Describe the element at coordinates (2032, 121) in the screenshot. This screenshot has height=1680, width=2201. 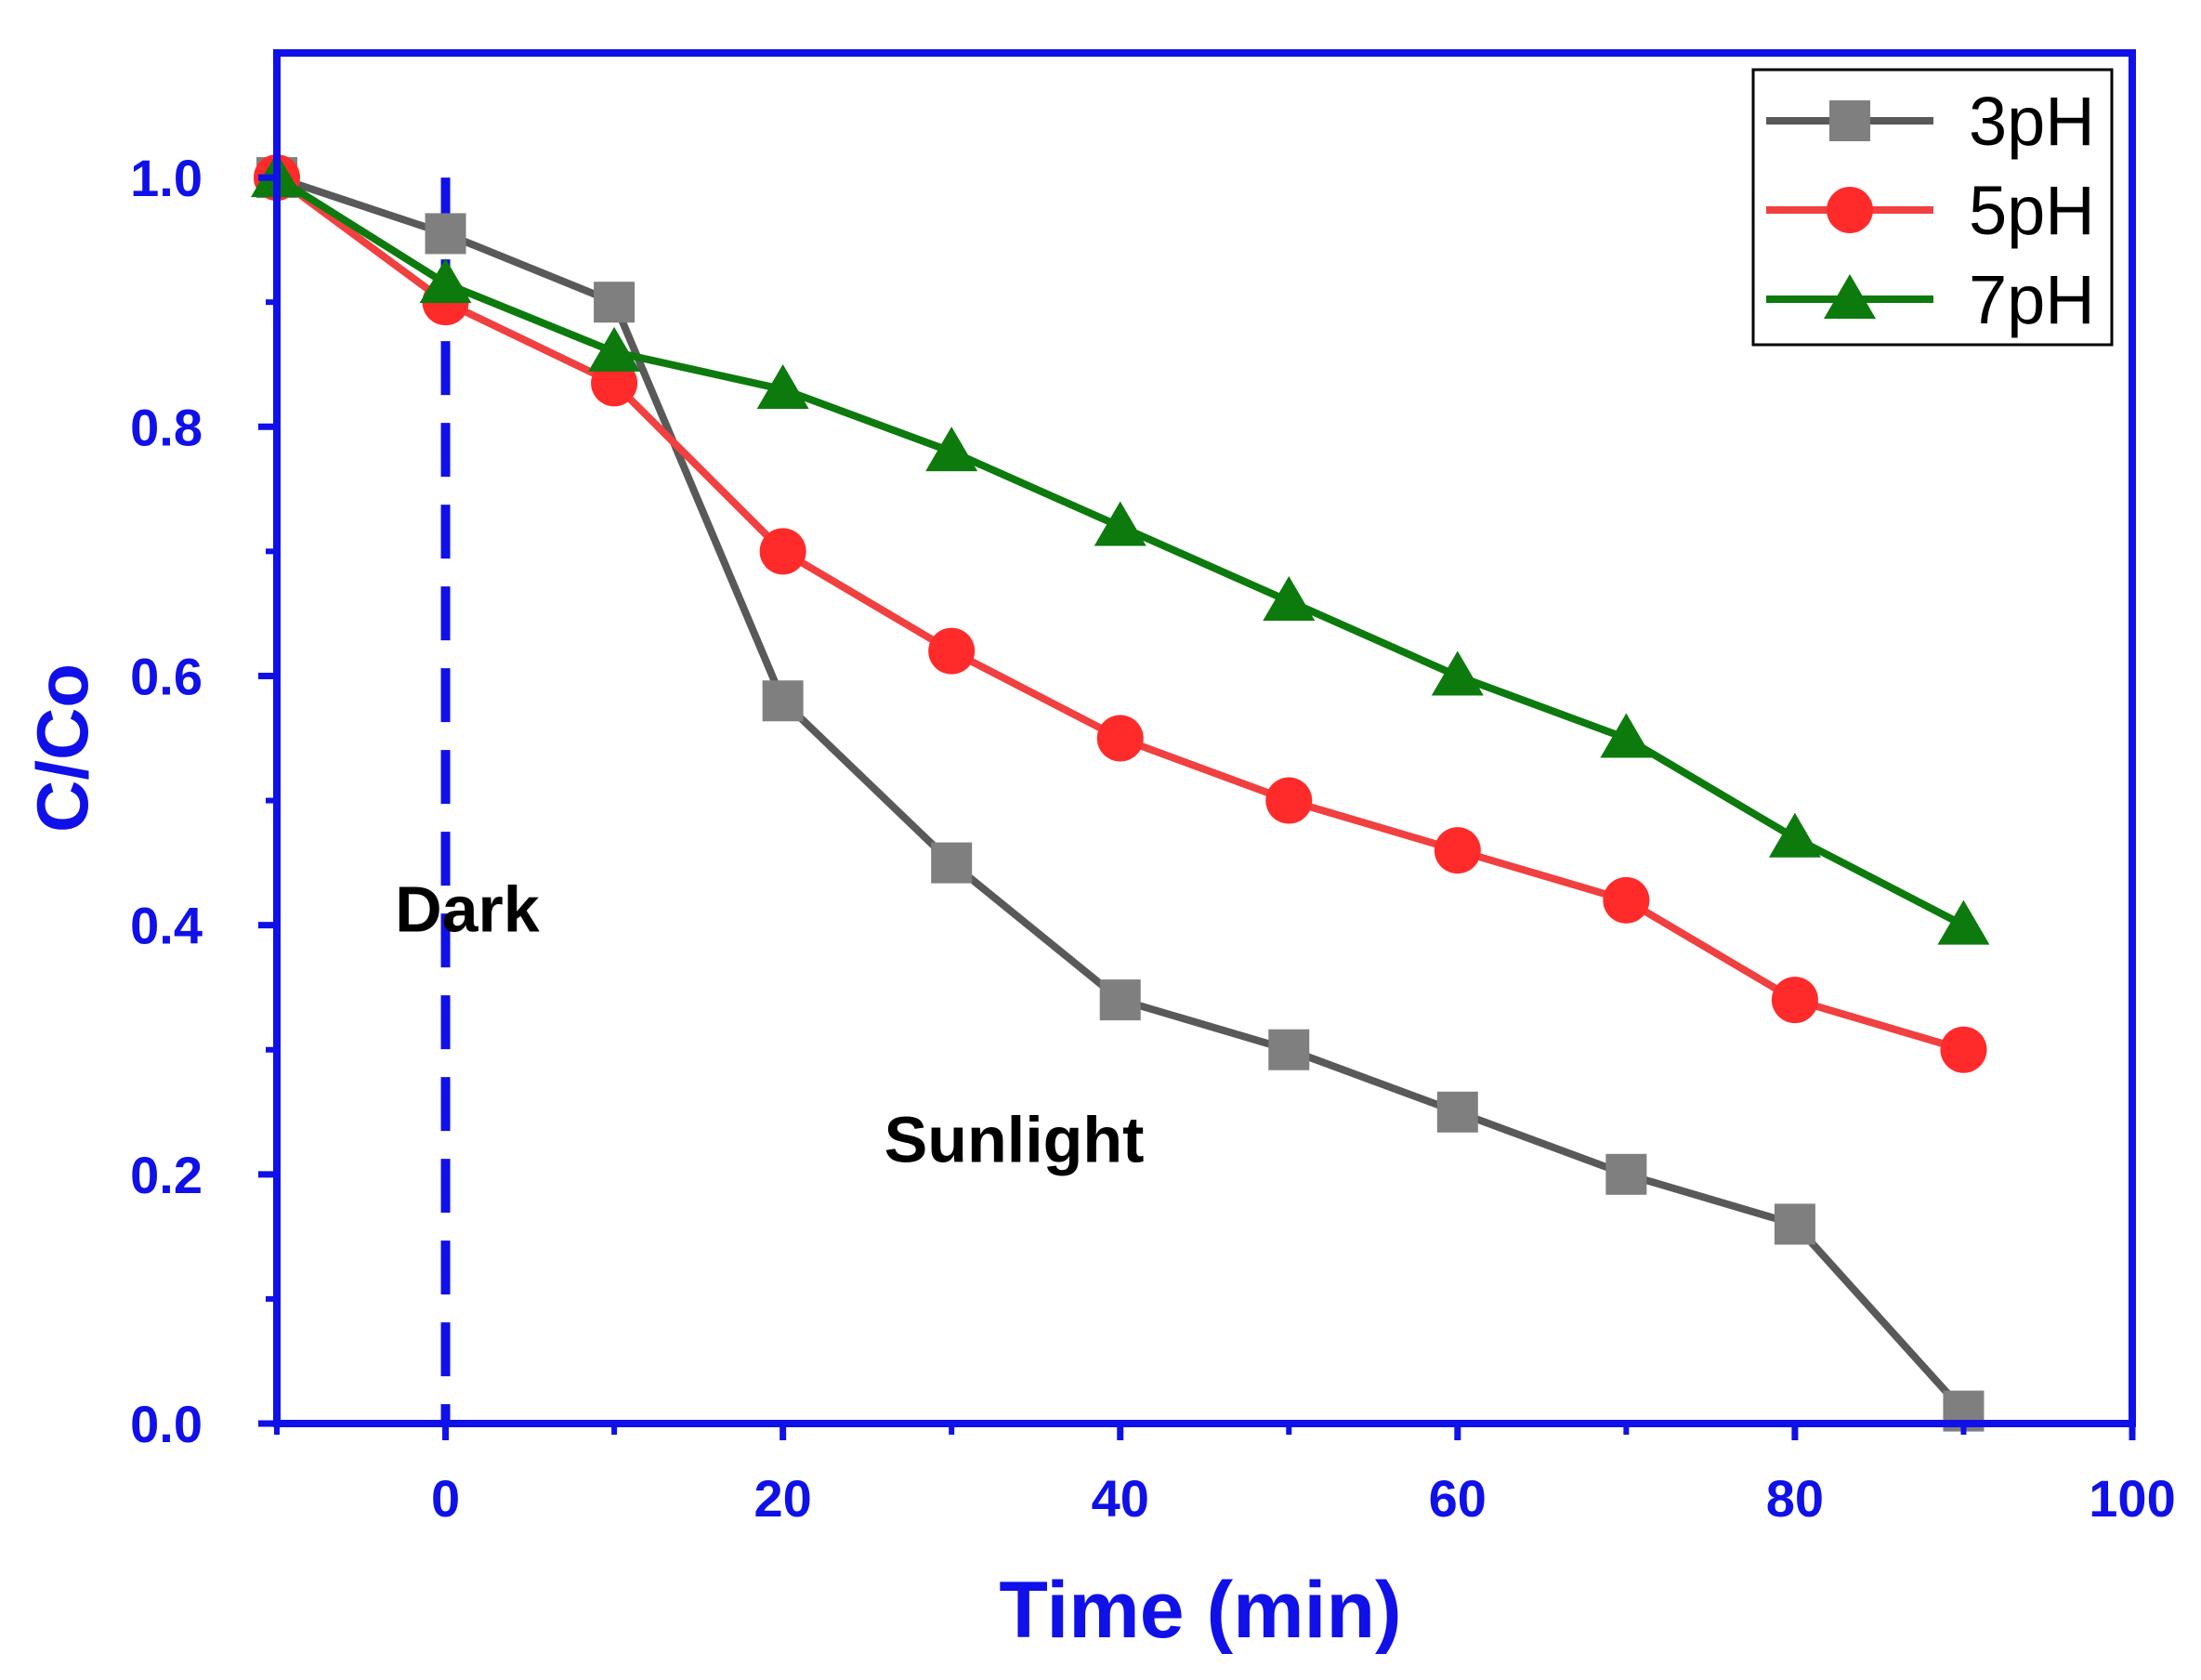
I see `legend-label-3pH: 3pH` at that location.